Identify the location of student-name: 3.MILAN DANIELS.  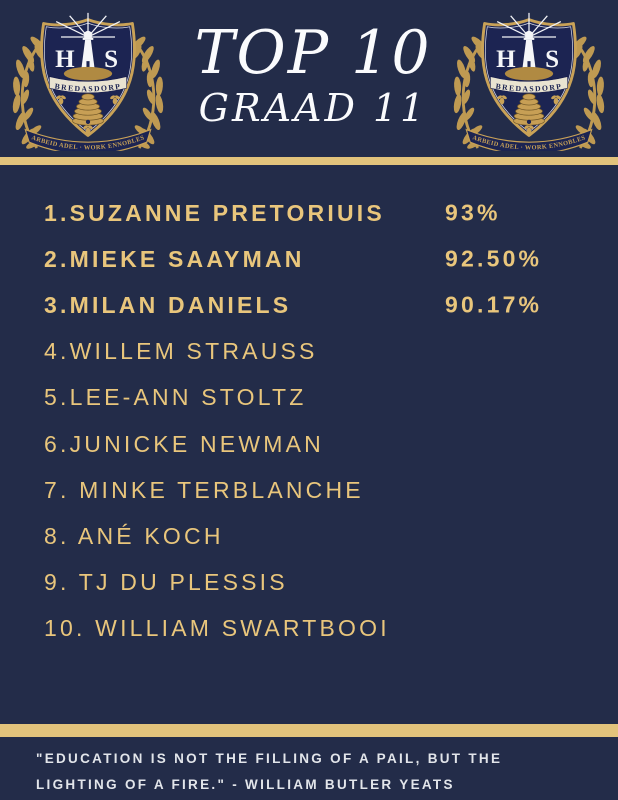
(168, 304).